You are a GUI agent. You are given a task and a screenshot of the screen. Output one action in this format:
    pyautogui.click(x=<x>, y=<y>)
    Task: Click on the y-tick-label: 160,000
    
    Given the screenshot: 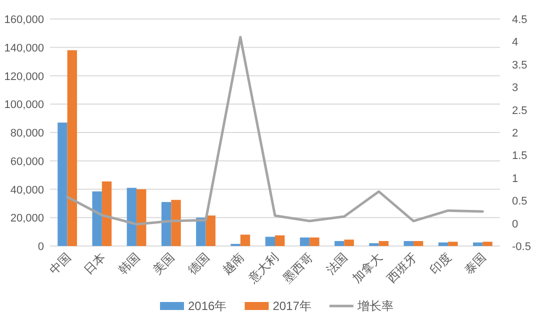 What is the action you would take?
    pyautogui.click(x=24, y=20)
    